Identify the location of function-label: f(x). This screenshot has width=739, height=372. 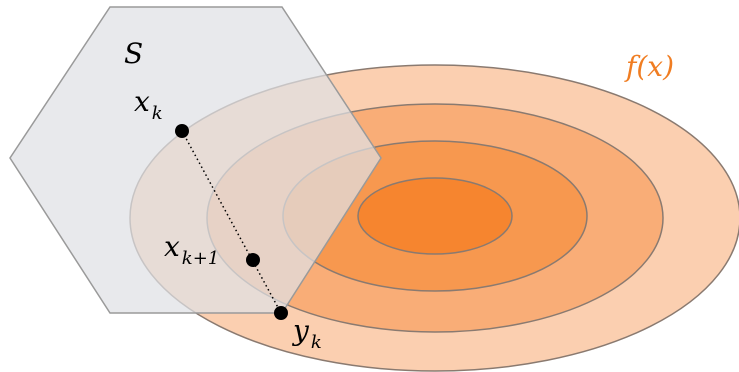
(649, 66).